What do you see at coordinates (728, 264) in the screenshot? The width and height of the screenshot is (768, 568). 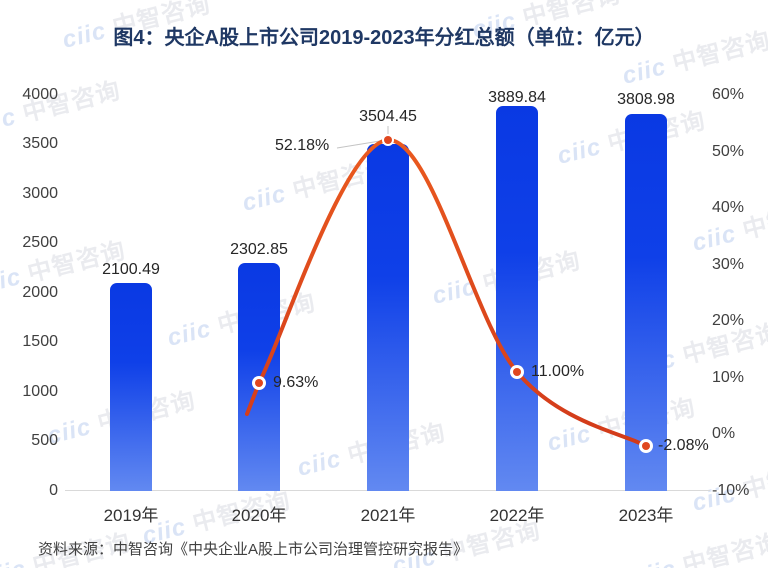 I see `right-tick-30: 30%` at bounding box center [728, 264].